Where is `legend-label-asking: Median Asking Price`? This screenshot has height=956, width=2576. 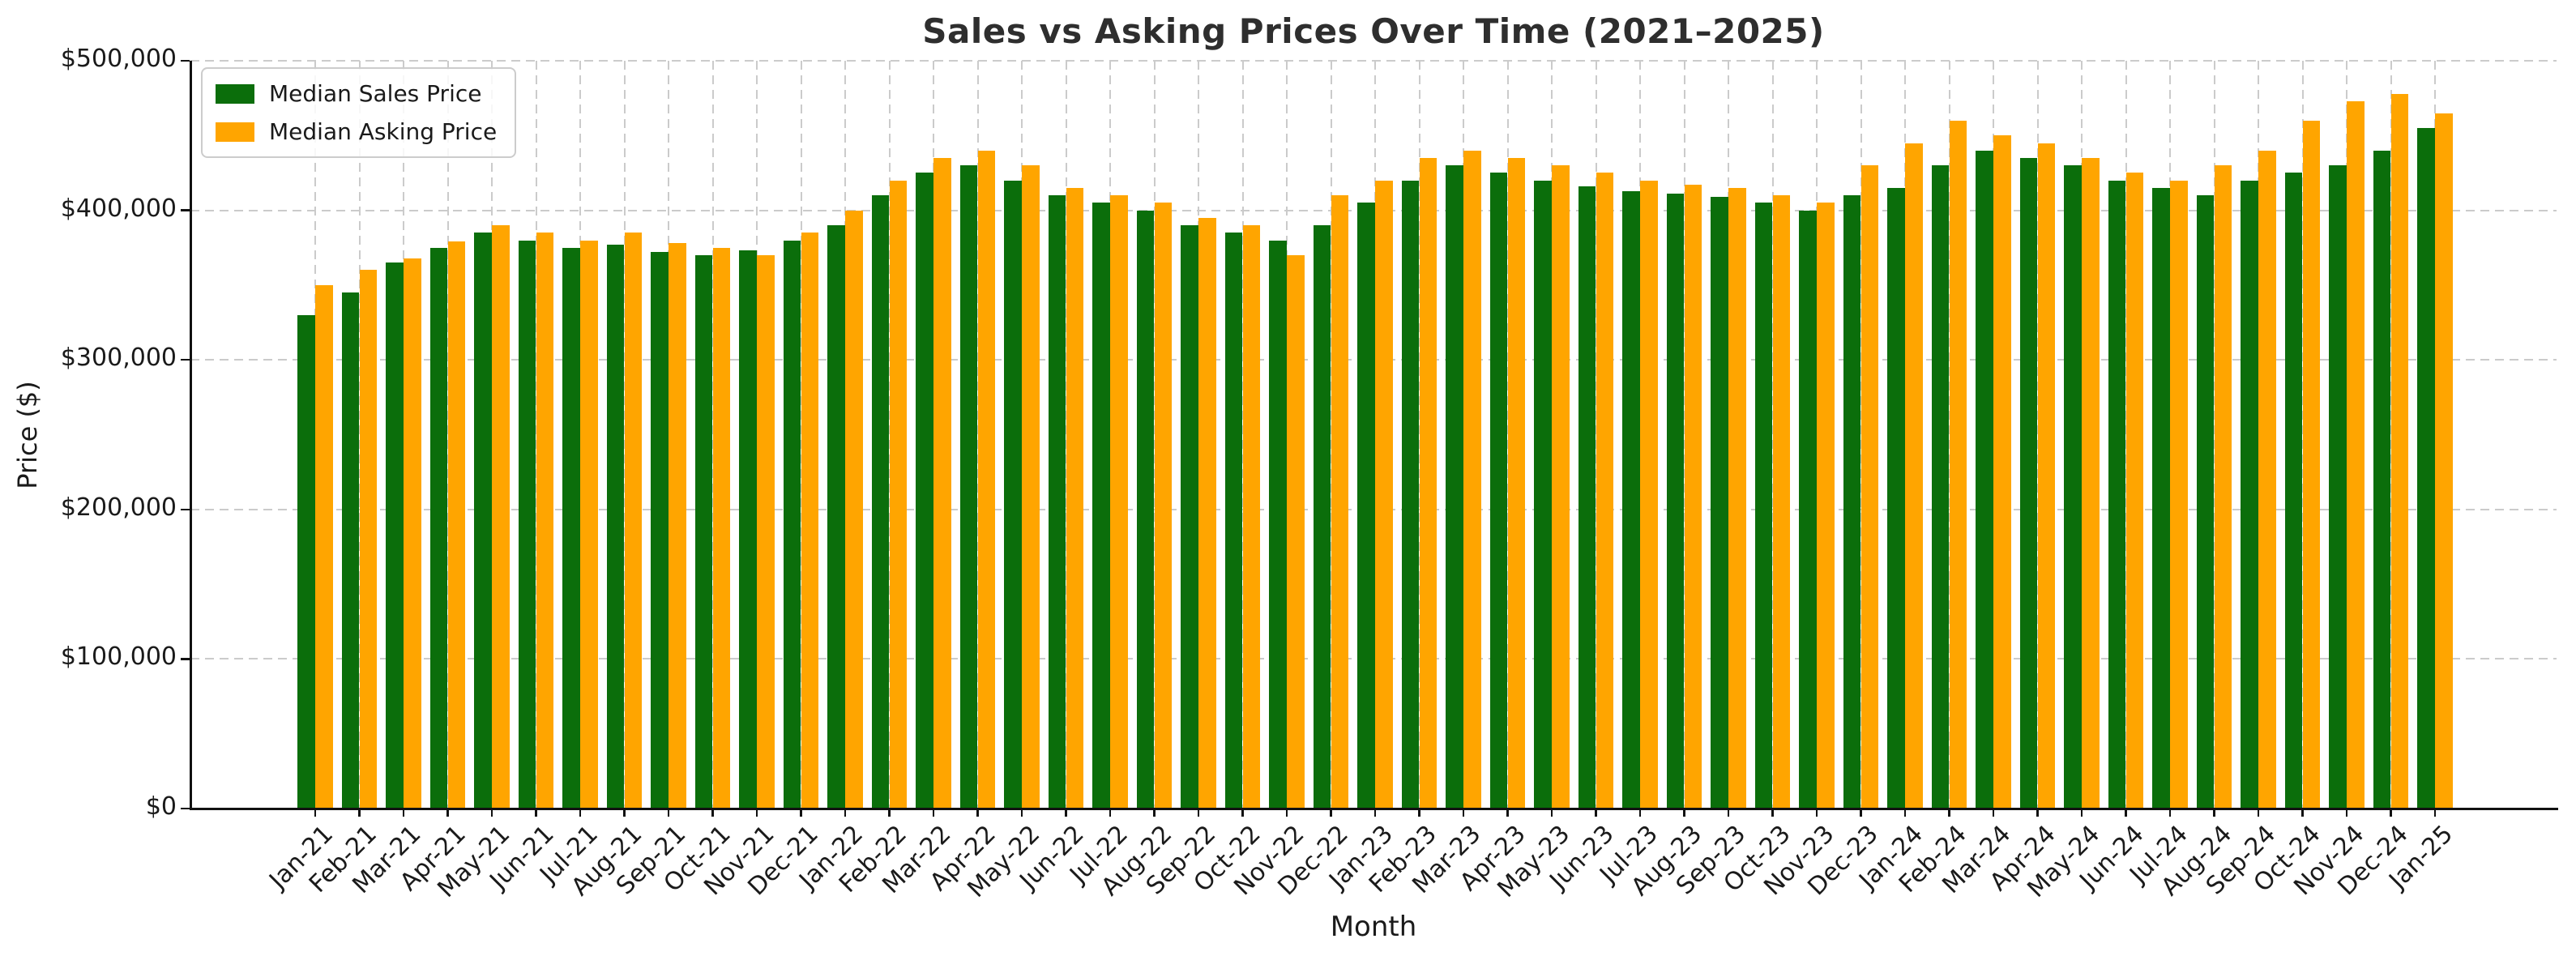 legend-label-asking: Median Asking Price is located at coordinates (383, 131).